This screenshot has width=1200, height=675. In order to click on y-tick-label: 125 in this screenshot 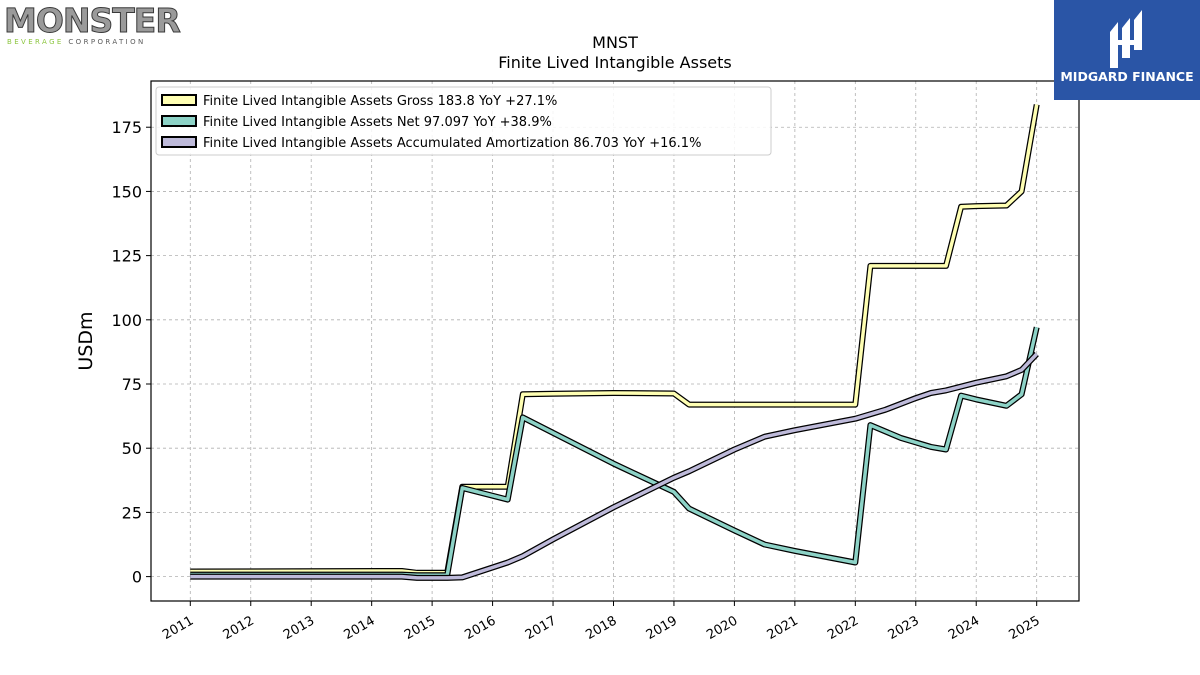, I will do `click(126, 256)`.